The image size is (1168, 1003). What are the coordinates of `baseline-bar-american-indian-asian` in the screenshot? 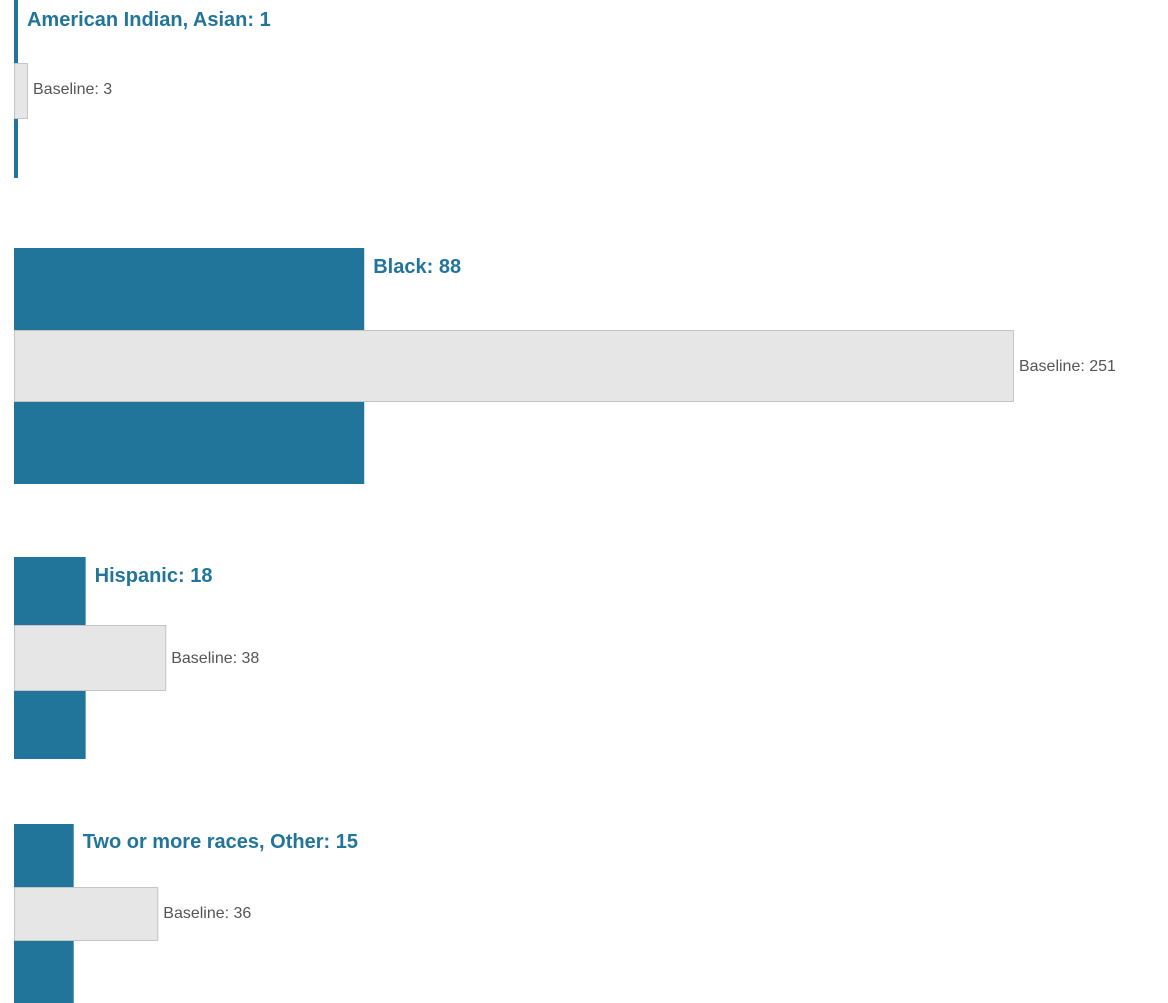 It's located at (21, 91).